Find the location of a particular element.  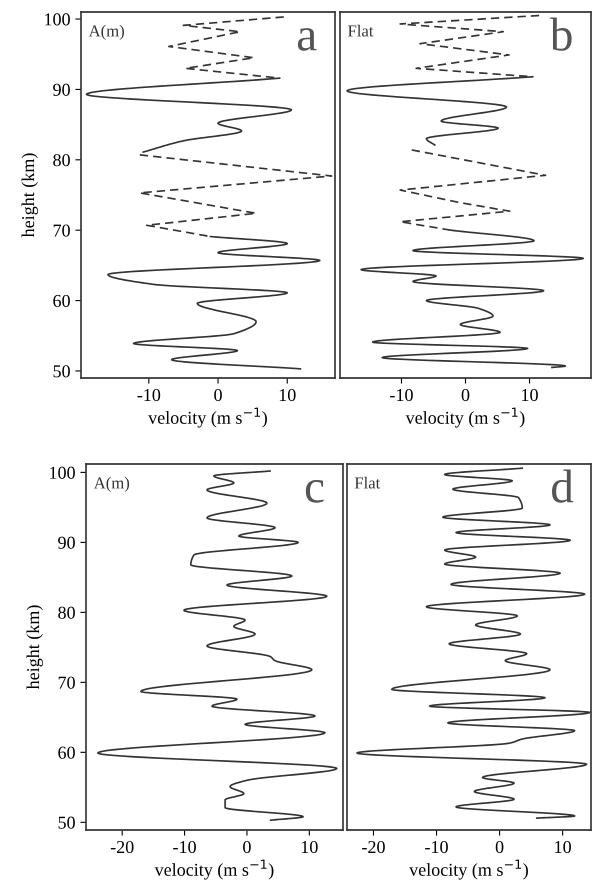

annotation: c is located at coordinates (315, 491).